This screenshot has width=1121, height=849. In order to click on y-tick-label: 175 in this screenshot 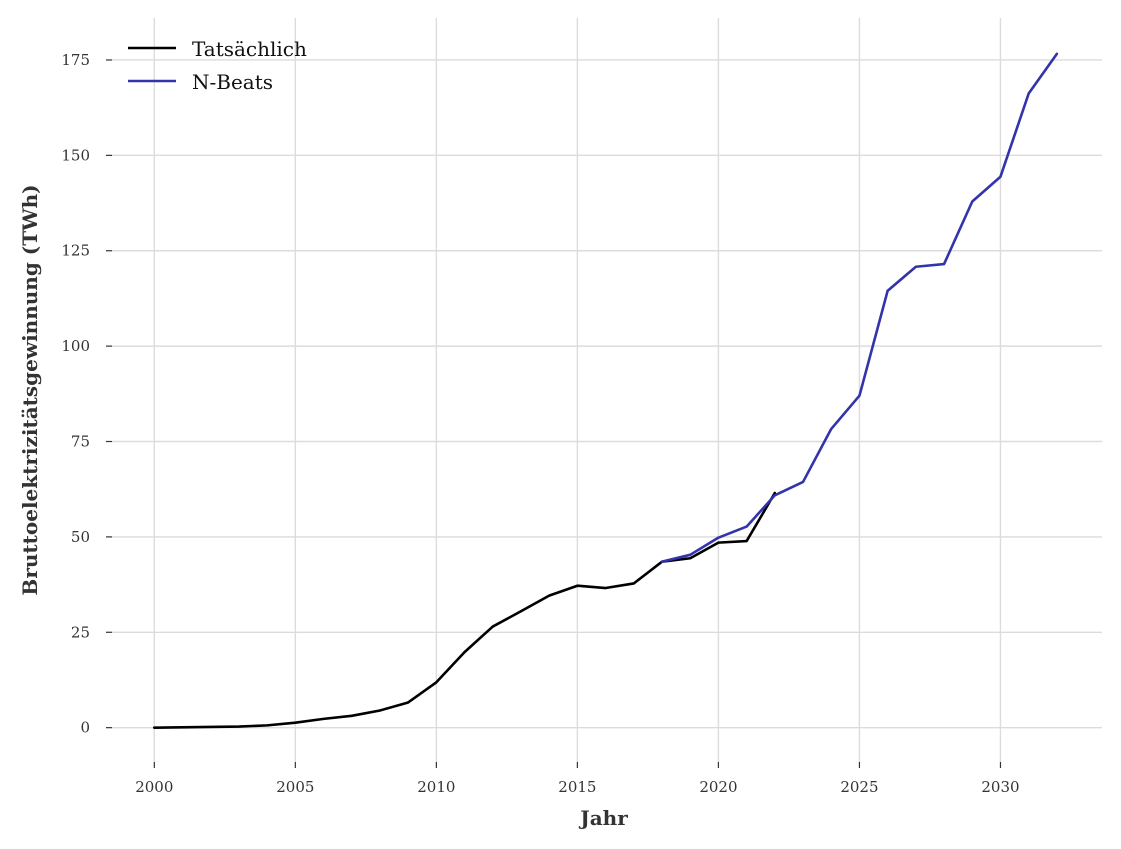, I will do `click(75, 60)`.